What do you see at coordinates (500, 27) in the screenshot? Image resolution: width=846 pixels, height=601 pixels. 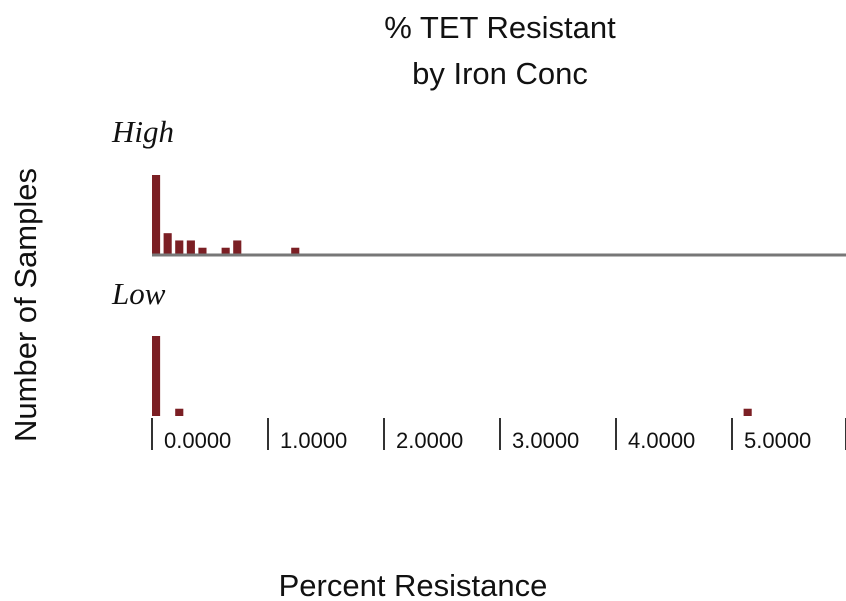 I see `chart-title: % TET Resistant` at bounding box center [500, 27].